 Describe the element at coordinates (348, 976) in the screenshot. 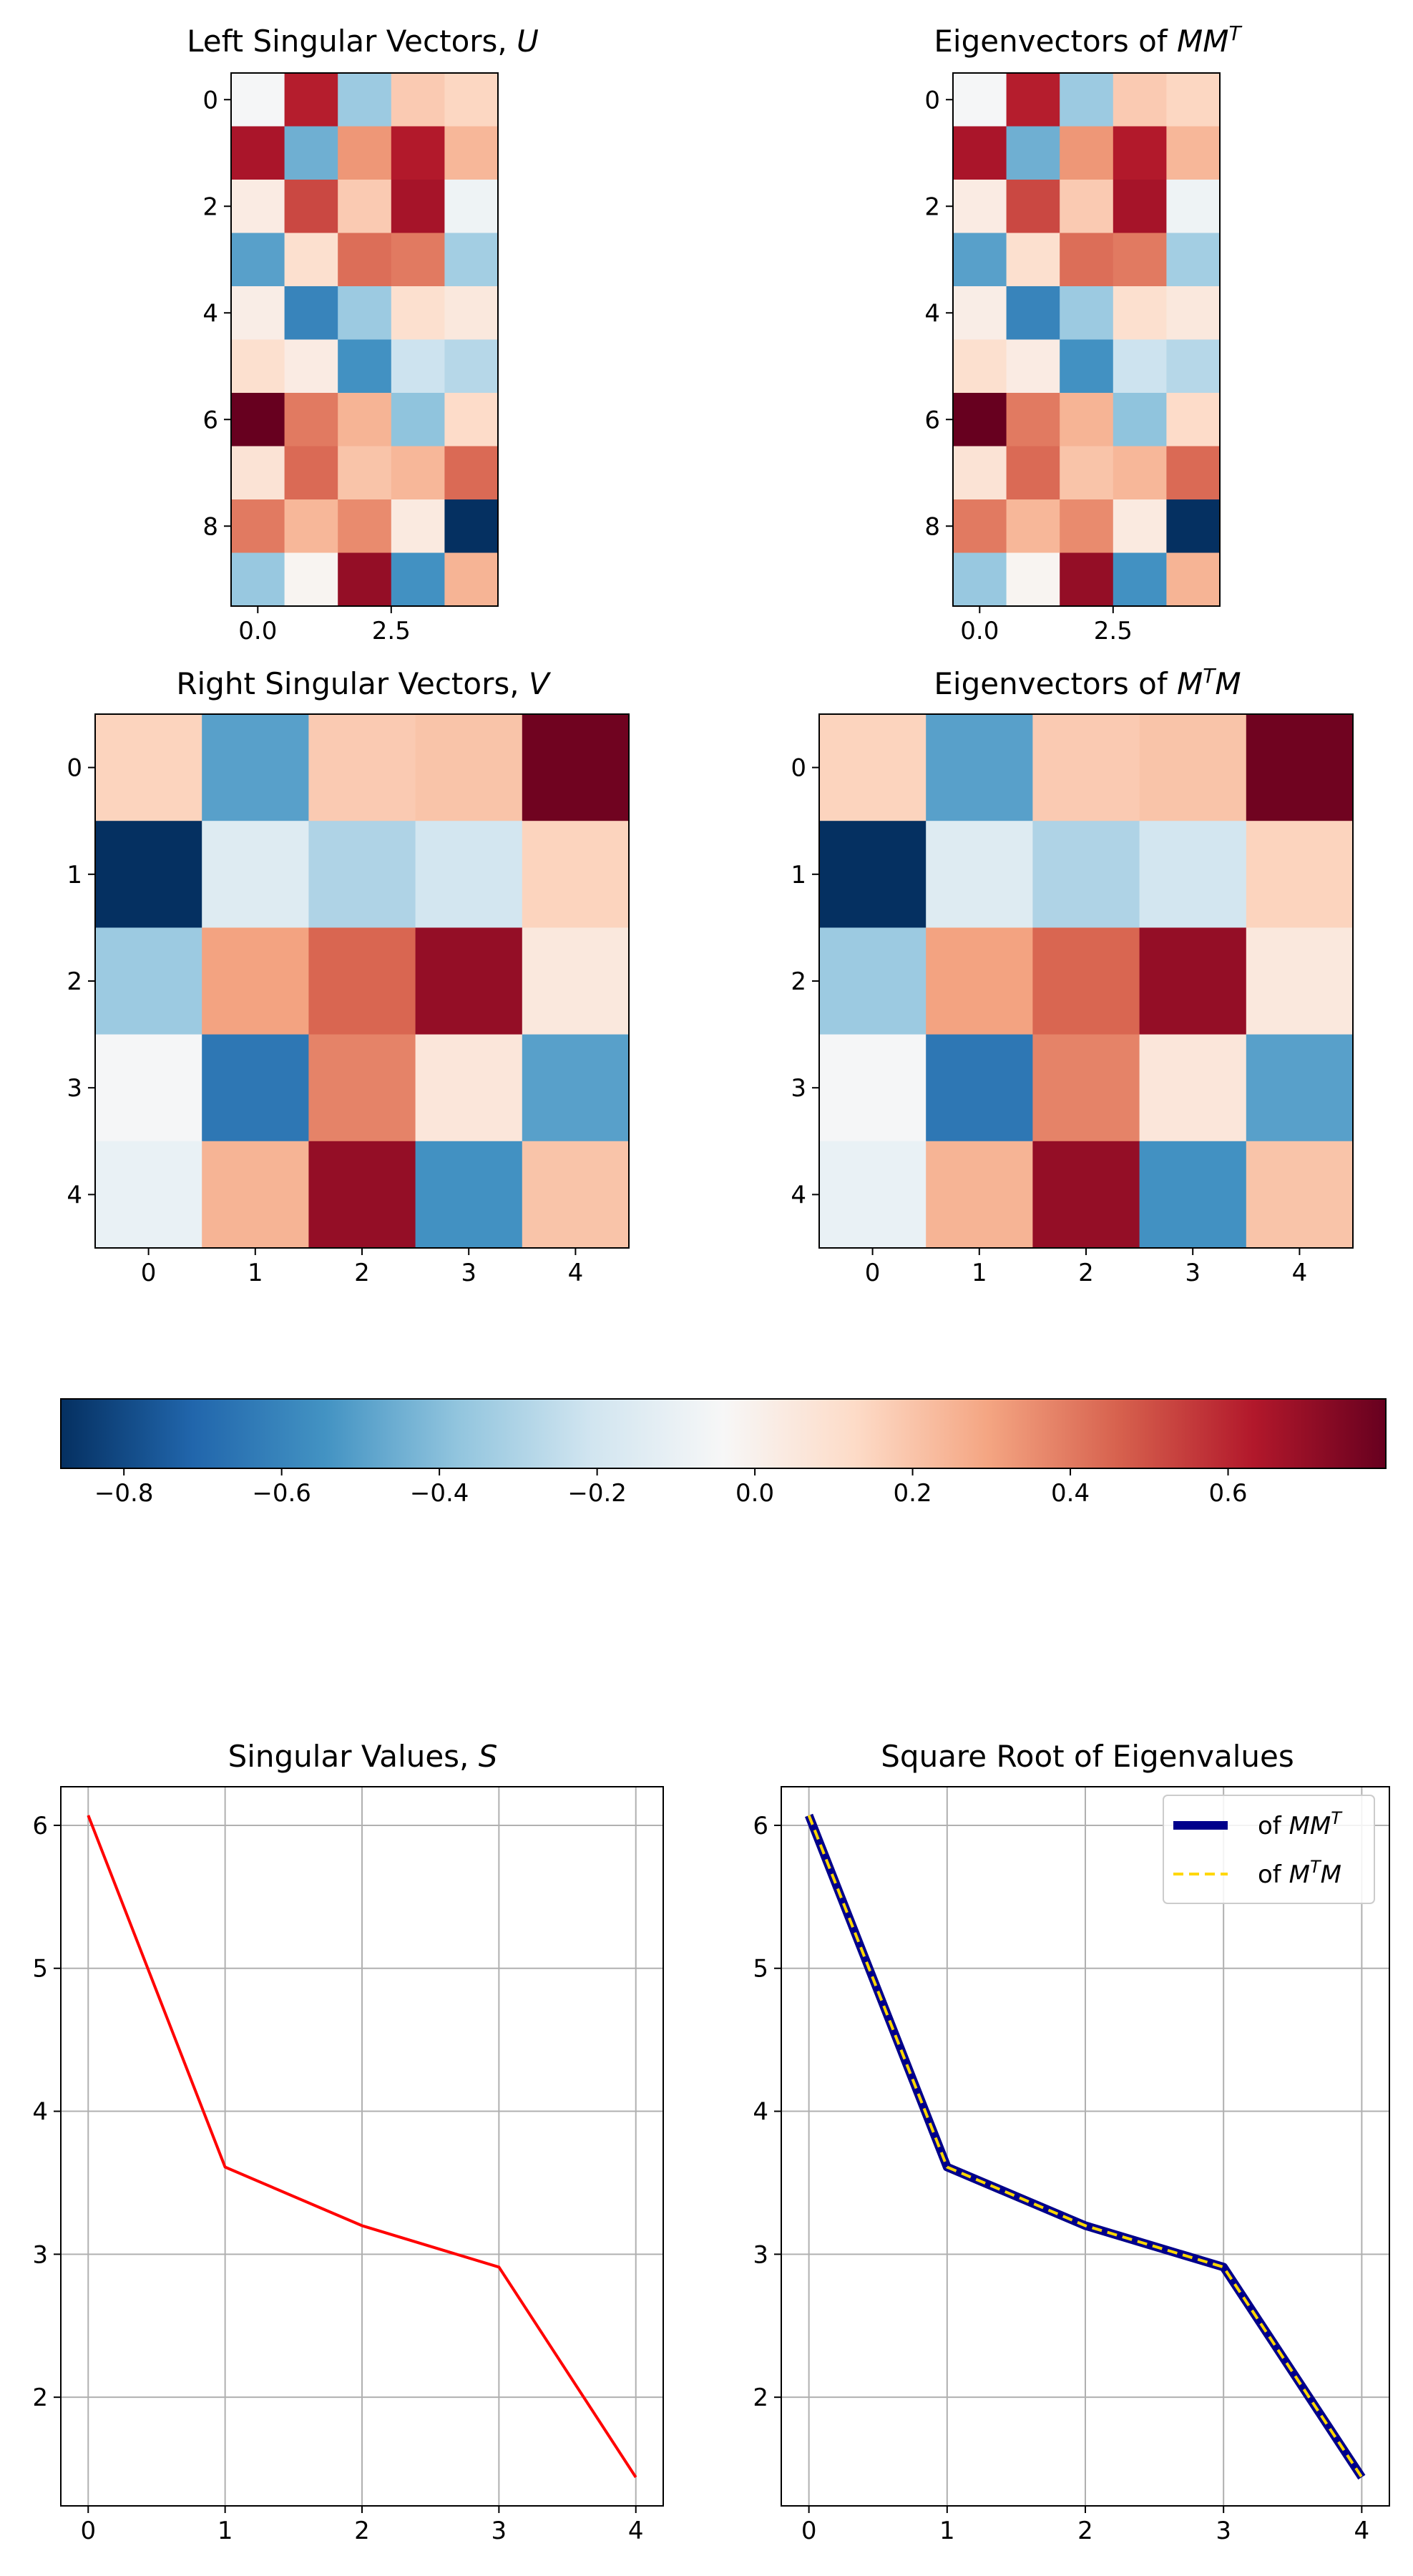

I see `right-singular-vectors-heatmap: Right Singular Vectors, V 0 1 2 3 4 0 1 2 3 4` at that location.